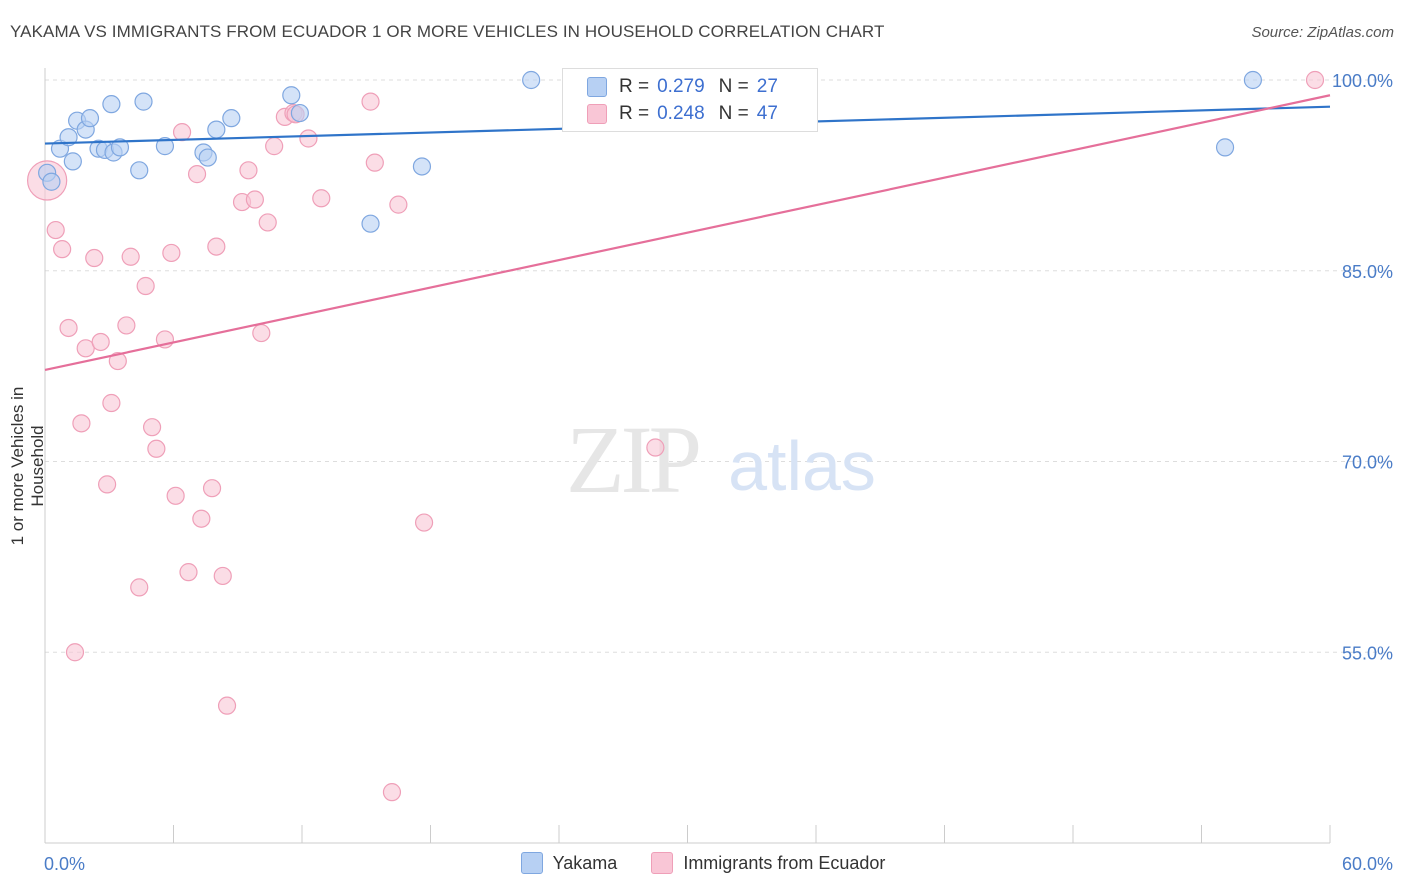  Describe the element at coordinates (1367, 463) in the screenshot. I see `y-tick-label: 70.0%` at that location.